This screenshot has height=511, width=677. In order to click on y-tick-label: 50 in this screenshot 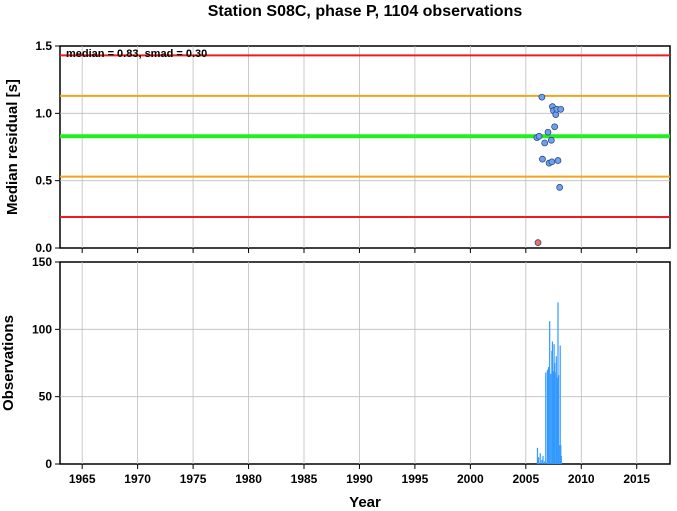, I will do `click(46, 397)`.